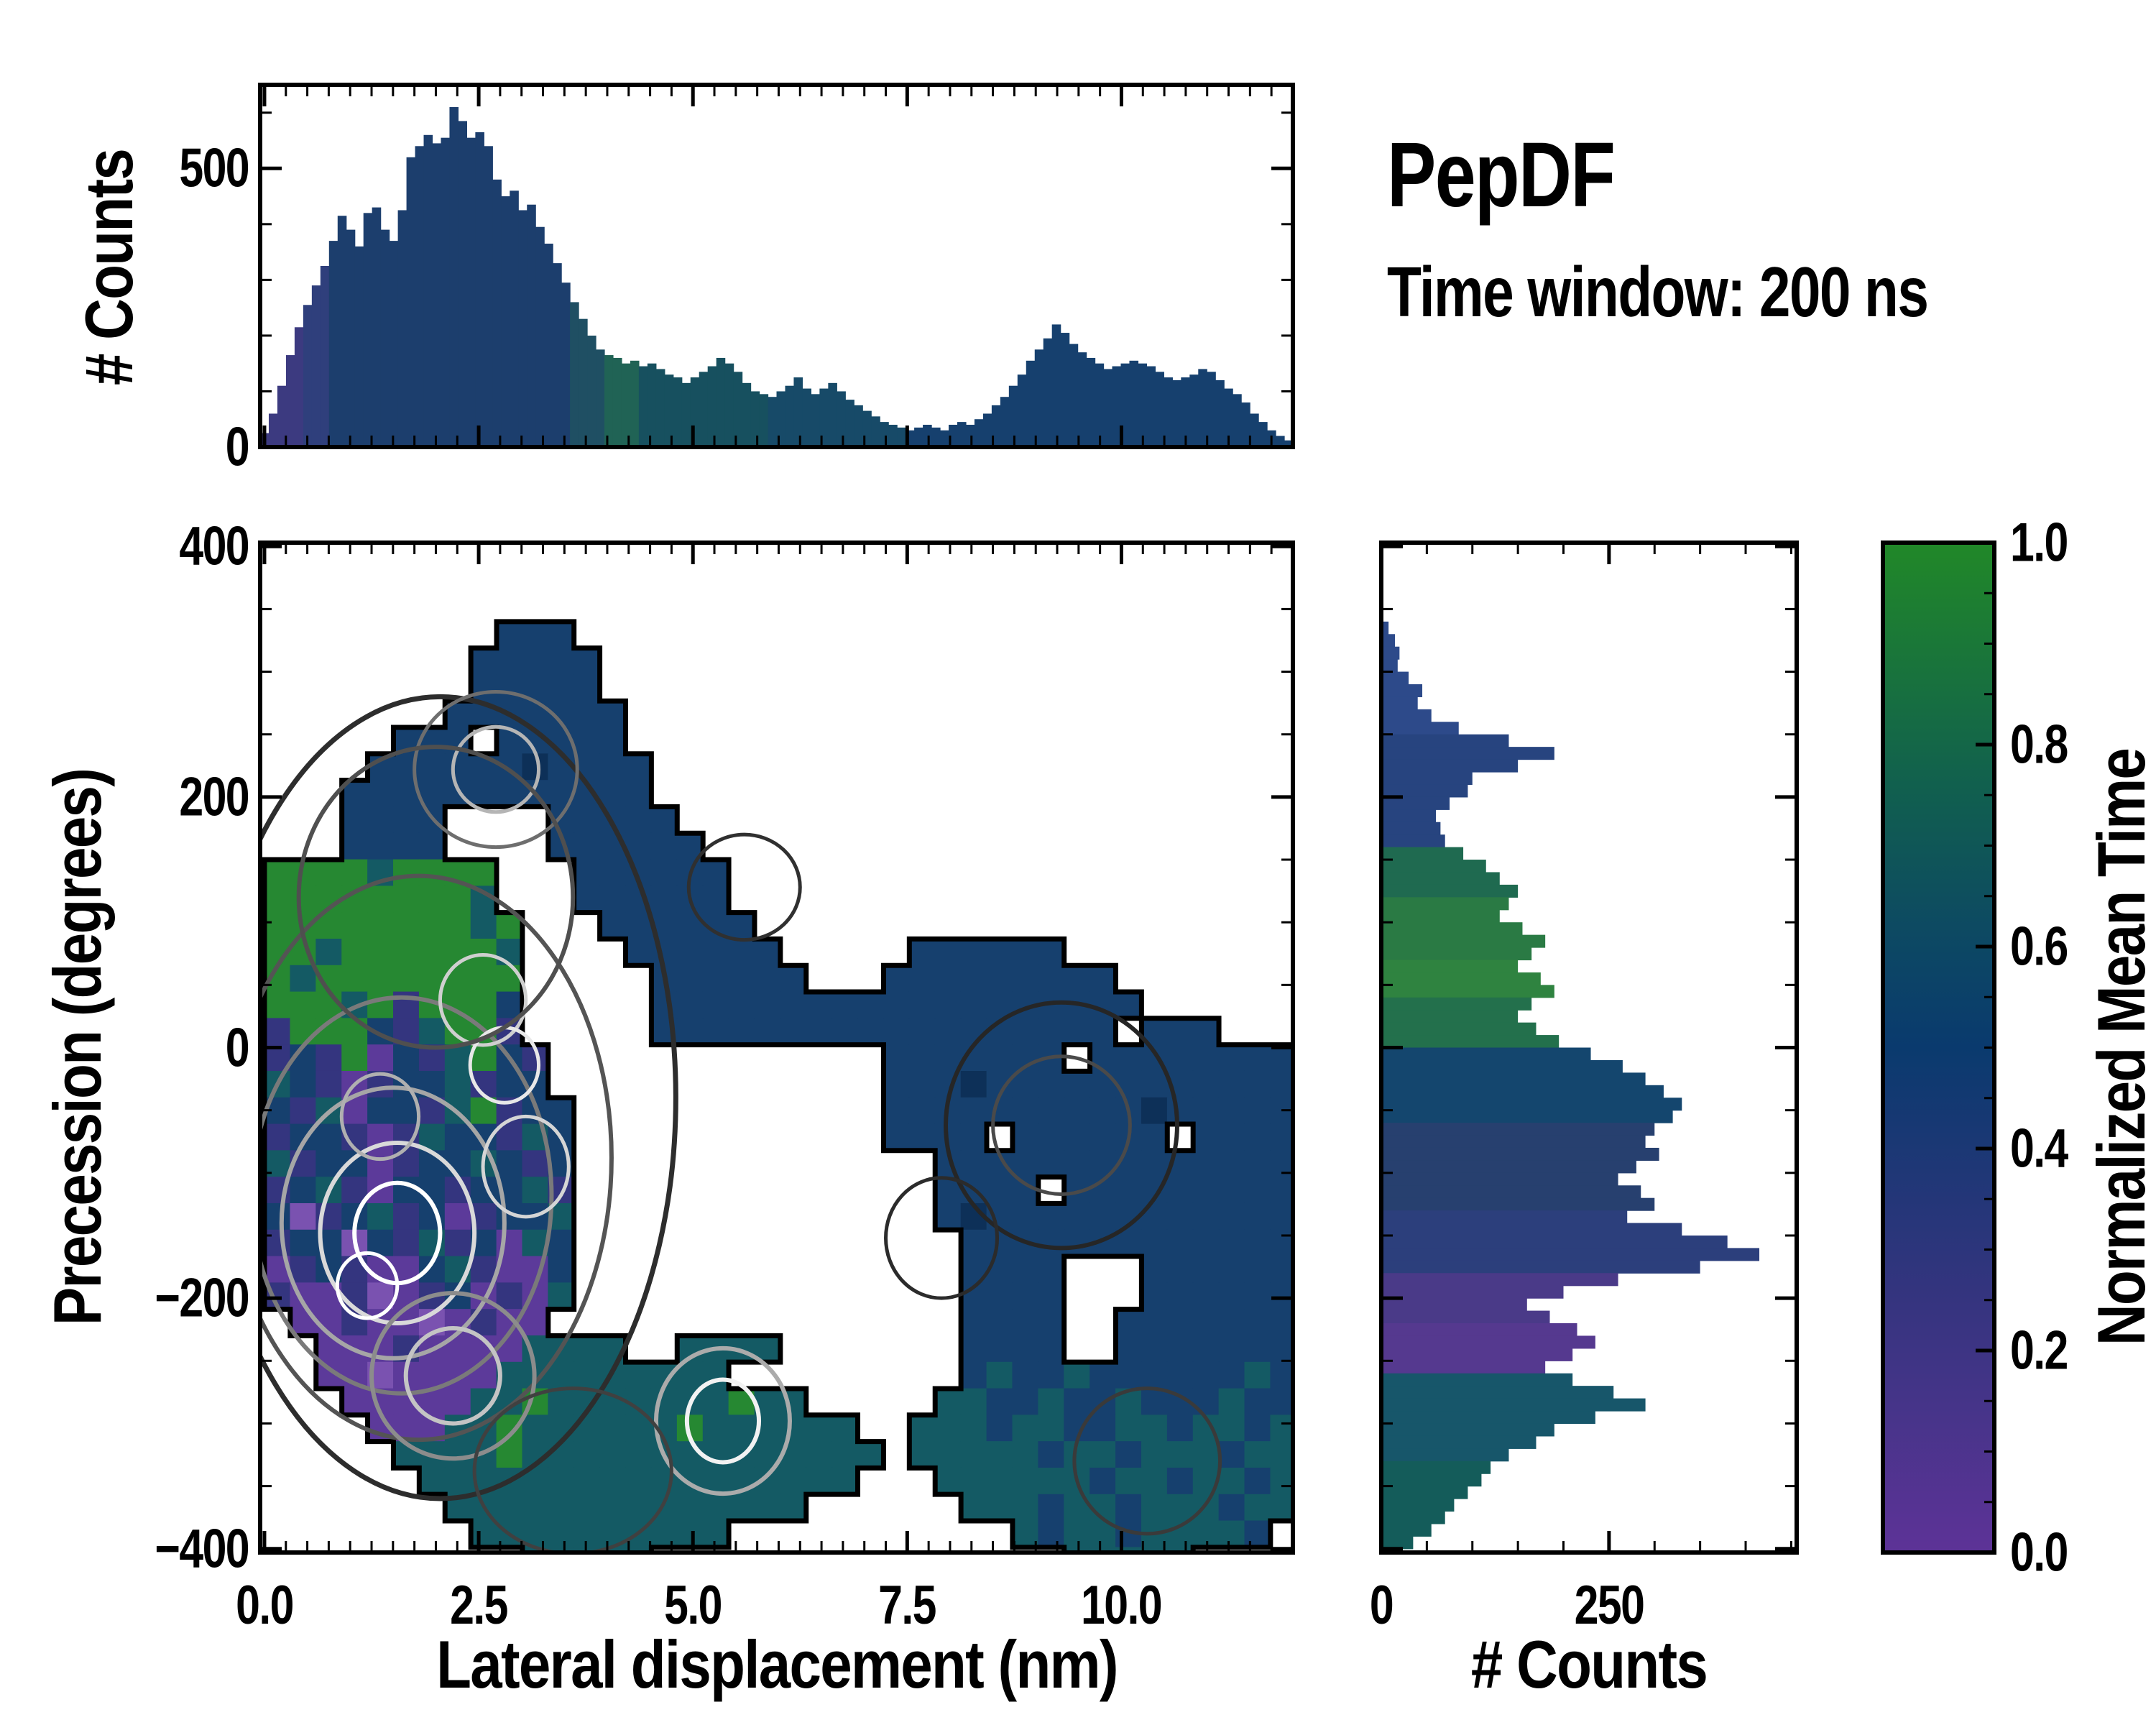  Describe the element at coordinates (214, 546) in the screenshot. I see `main-ytick: 400` at that location.